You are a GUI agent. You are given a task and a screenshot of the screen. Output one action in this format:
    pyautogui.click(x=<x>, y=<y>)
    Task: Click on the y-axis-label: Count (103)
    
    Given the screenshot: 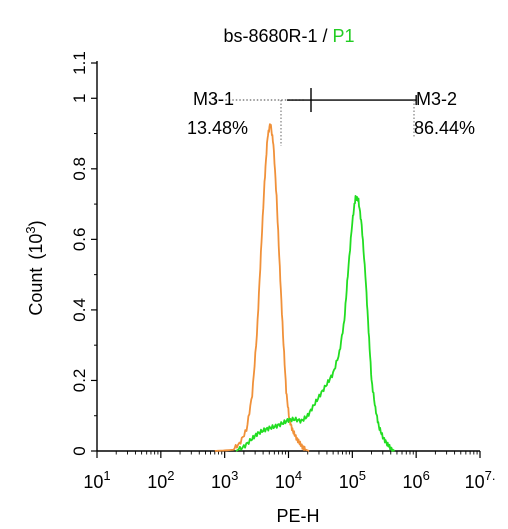 What is the action you would take?
    pyautogui.click(x=34, y=267)
    